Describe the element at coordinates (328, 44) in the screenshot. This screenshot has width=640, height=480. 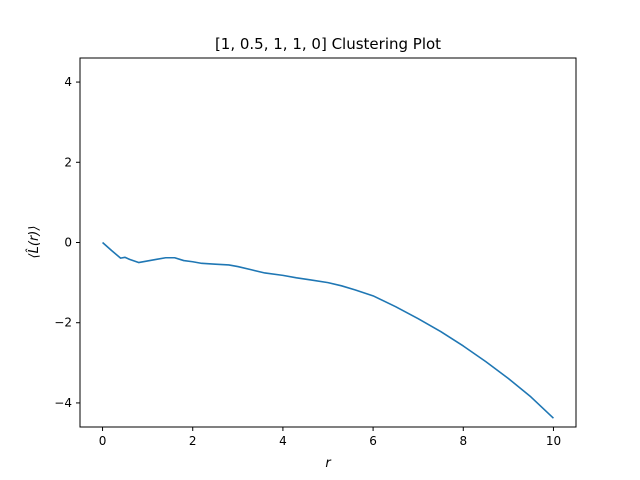
I see `chart-title: [1, 0.5, 1, 1, 0] Clustering Plot` at that location.